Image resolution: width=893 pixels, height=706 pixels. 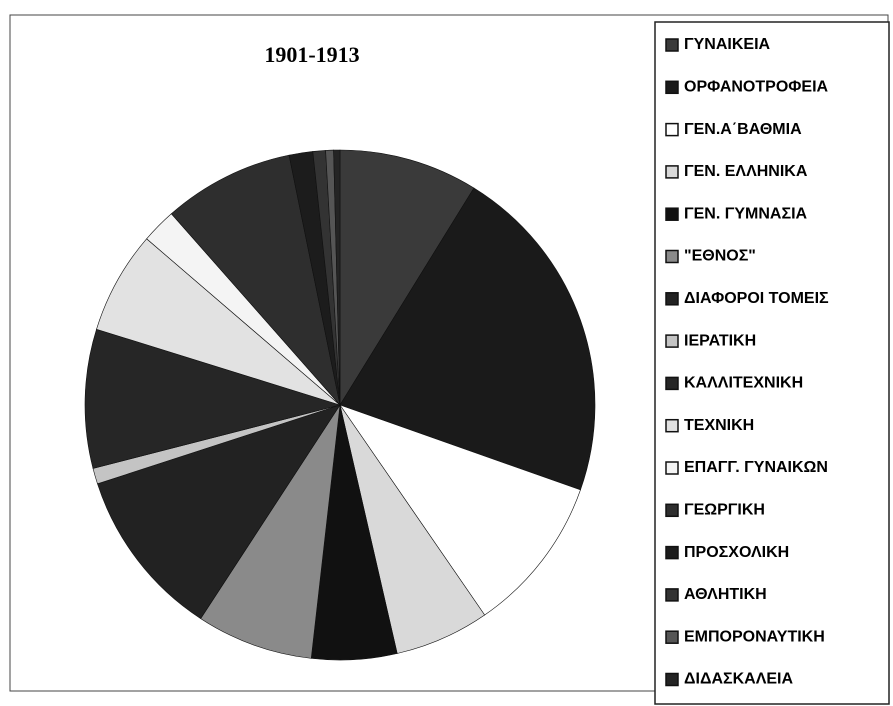 What do you see at coordinates (754, 636) in the screenshot?
I see `legend-label: ΕΜΠΟΡΟΝΑΥΤΙΚΗ` at bounding box center [754, 636].